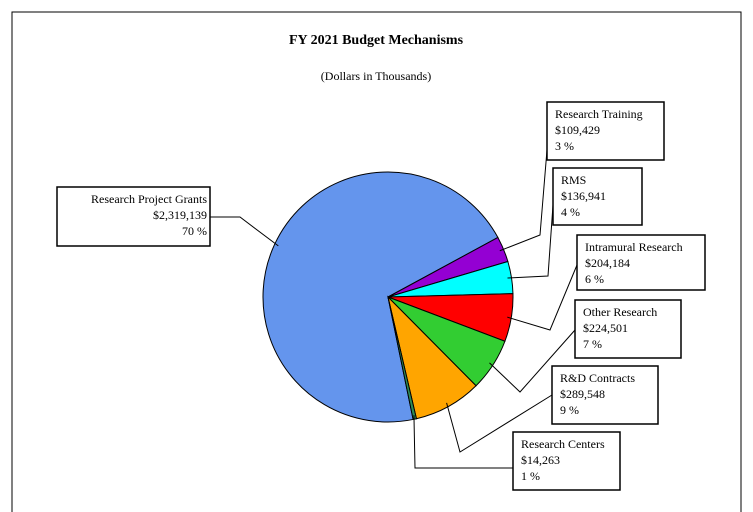  I want to click on slice-percent: 6 %, so click(594, 279).